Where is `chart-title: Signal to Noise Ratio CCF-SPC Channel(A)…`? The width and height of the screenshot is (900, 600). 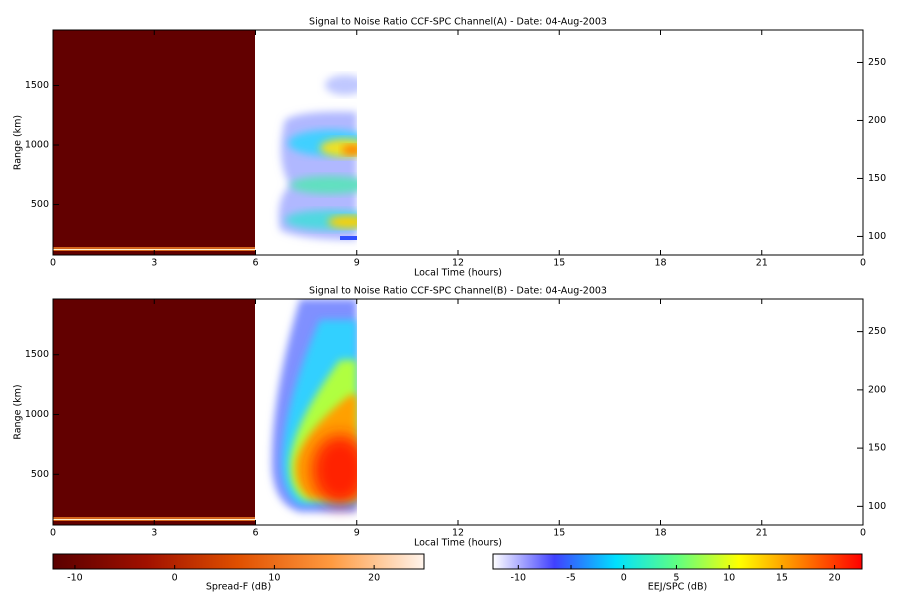
chart-title: Signal to Noise Ratio CCF-SPC Channel(A)… is located at coordinates (458, 22).